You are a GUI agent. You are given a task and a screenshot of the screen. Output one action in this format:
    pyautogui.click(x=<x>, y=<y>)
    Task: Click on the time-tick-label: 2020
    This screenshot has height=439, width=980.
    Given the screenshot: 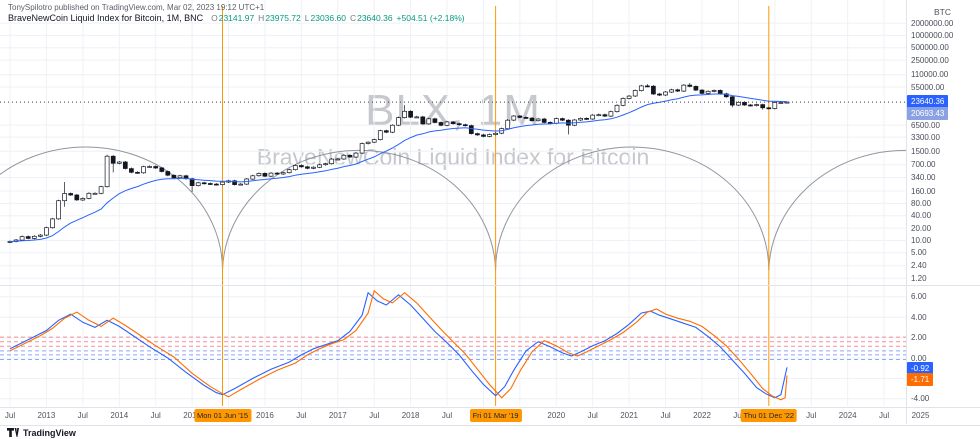 What is the action you would take?
    pyautogui.click(x=556, y=415)
    